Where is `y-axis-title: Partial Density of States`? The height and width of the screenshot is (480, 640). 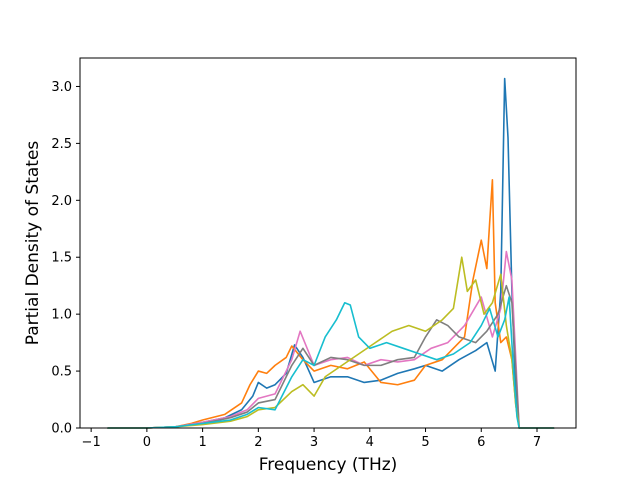
y-axis-title: Partial Density of States is located at coordinates (33, 243).